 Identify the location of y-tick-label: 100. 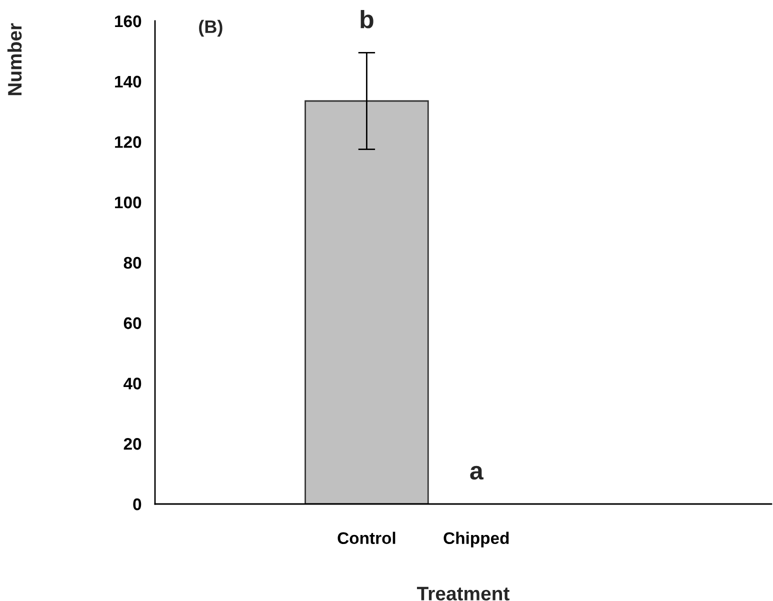
(128, 202).